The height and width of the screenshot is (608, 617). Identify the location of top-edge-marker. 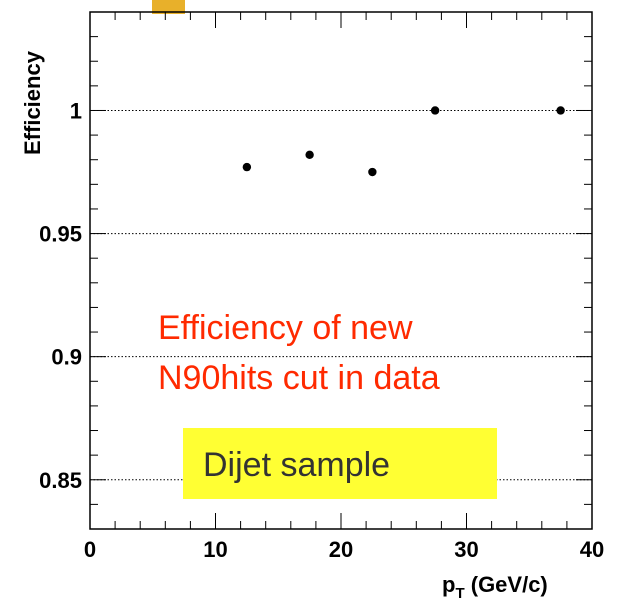
(168, 7).